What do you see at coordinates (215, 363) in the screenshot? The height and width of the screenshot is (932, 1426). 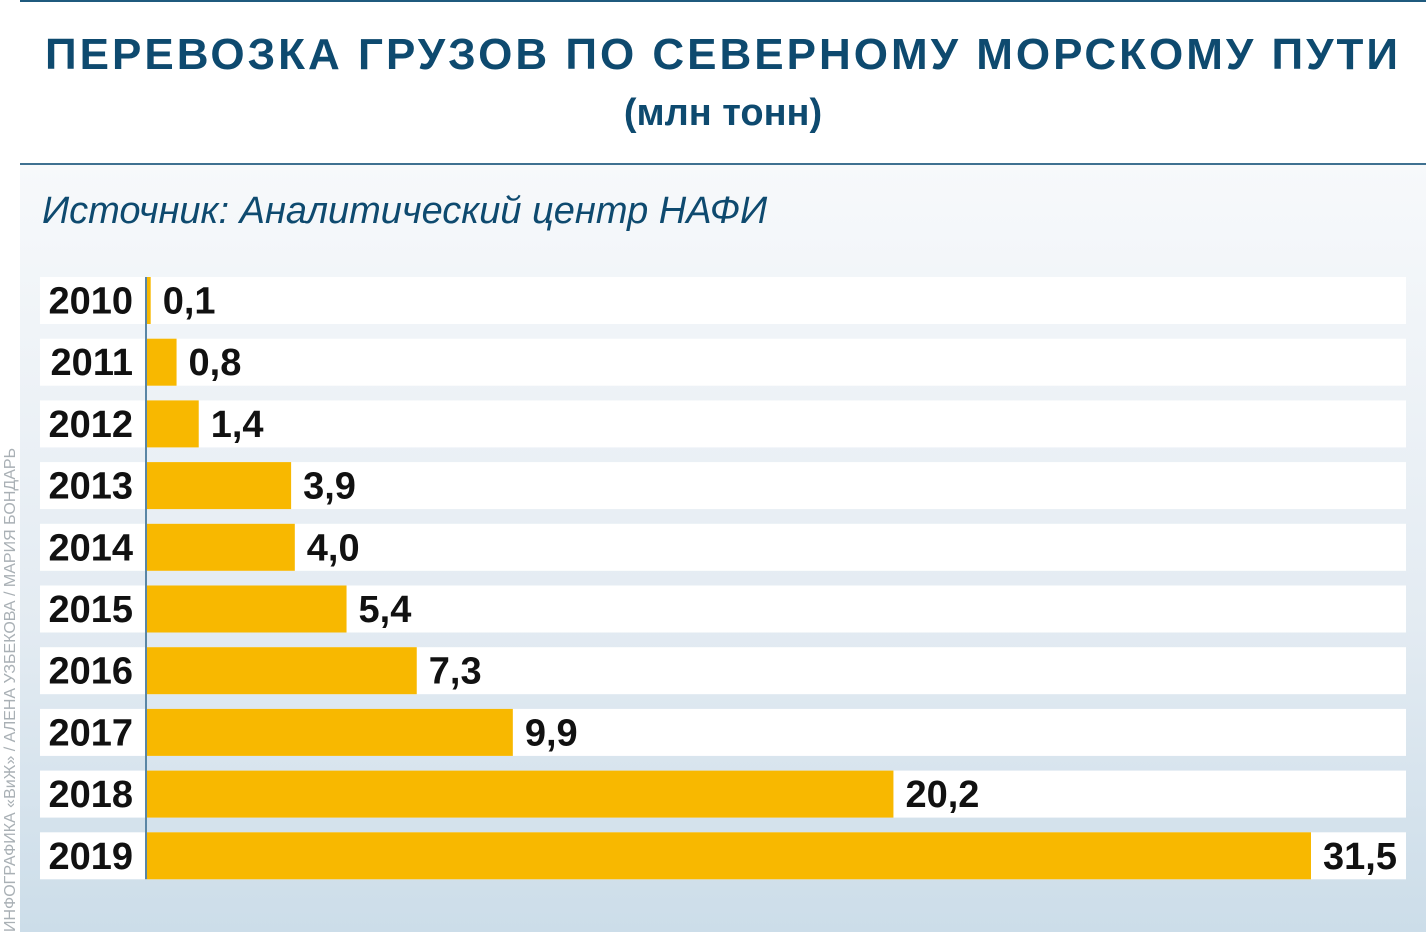 I see `data-label: 0,8` at bounding box center [215, 363].